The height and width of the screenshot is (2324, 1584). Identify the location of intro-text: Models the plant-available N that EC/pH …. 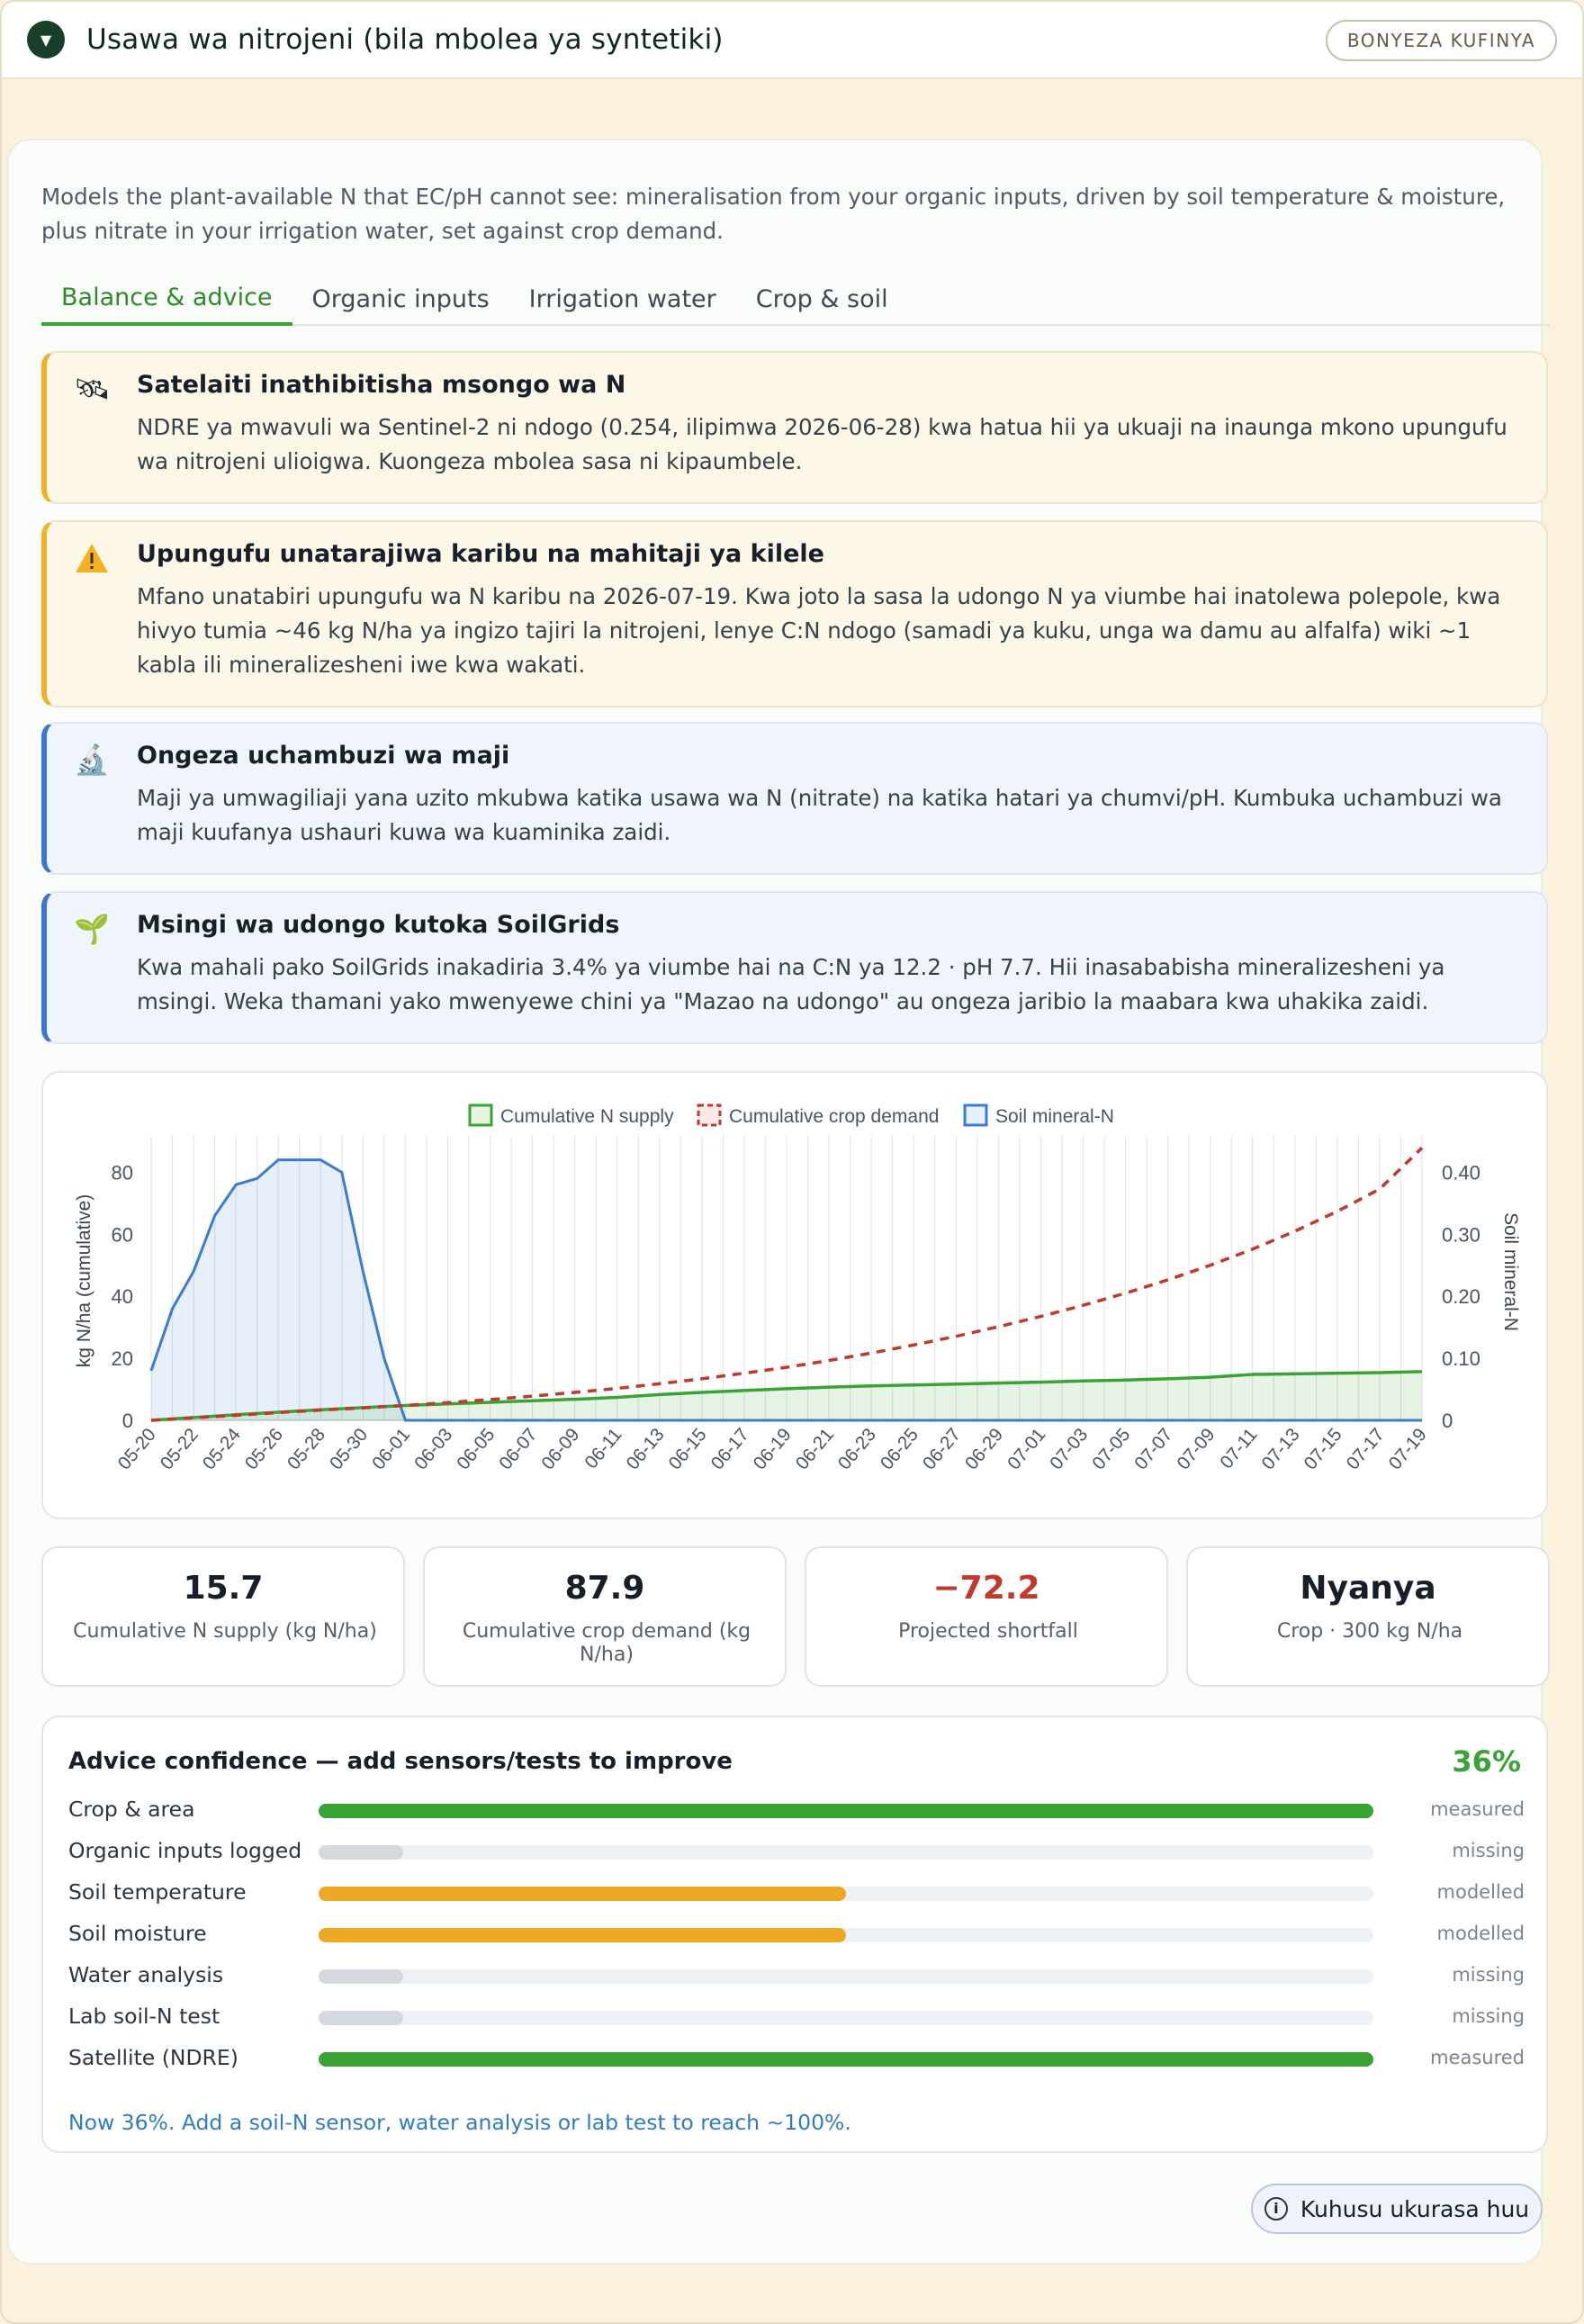
(773, 214).